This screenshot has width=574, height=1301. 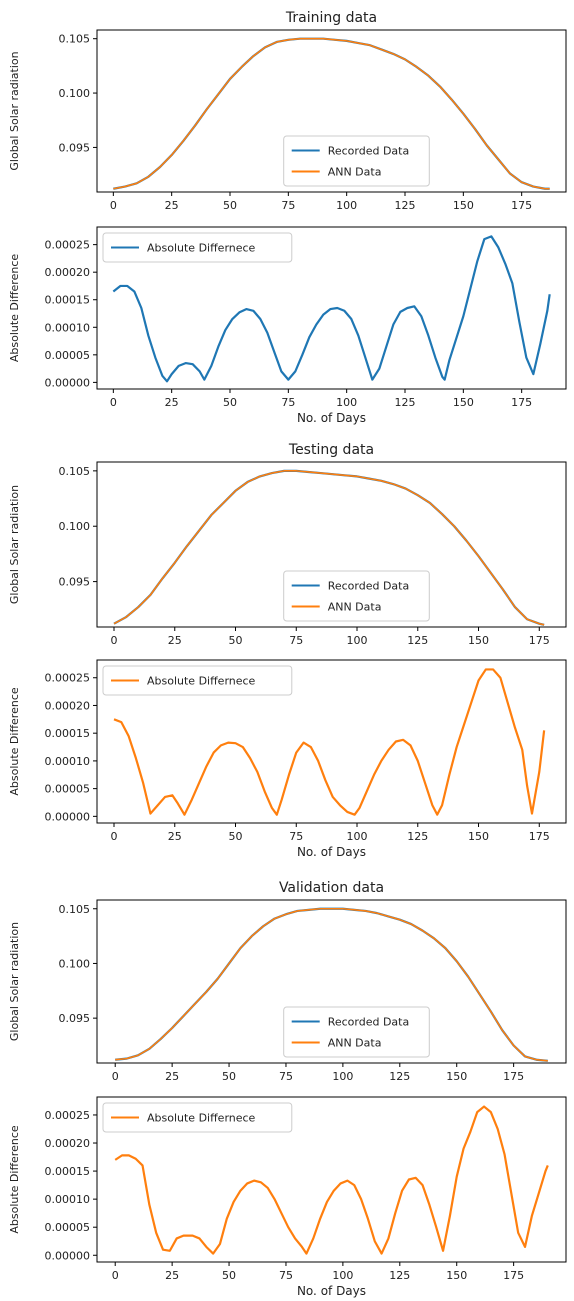 I want to click on chart-title: Training data, so click(x=331, y=18).